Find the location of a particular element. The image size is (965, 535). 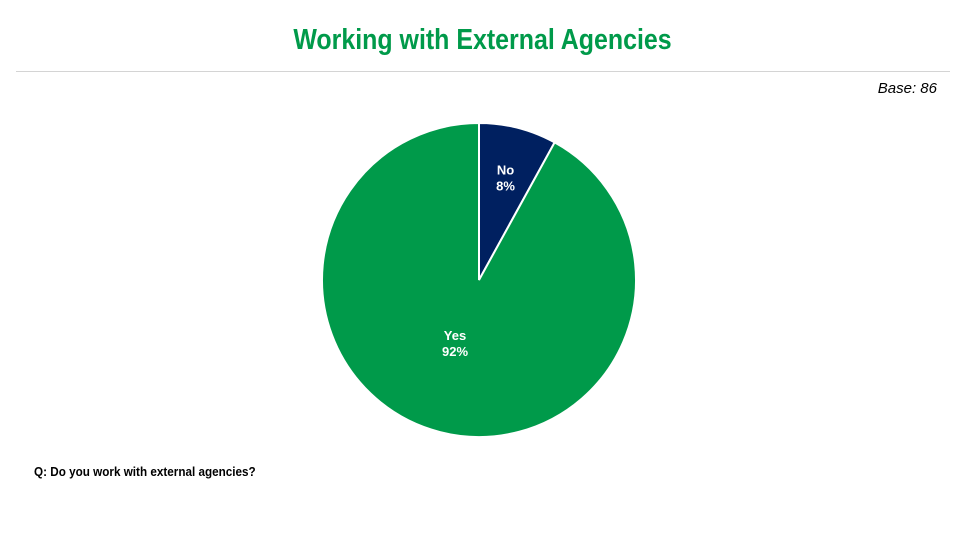

slice-label-yes-name: Yes is located at coordinates (455, 335).